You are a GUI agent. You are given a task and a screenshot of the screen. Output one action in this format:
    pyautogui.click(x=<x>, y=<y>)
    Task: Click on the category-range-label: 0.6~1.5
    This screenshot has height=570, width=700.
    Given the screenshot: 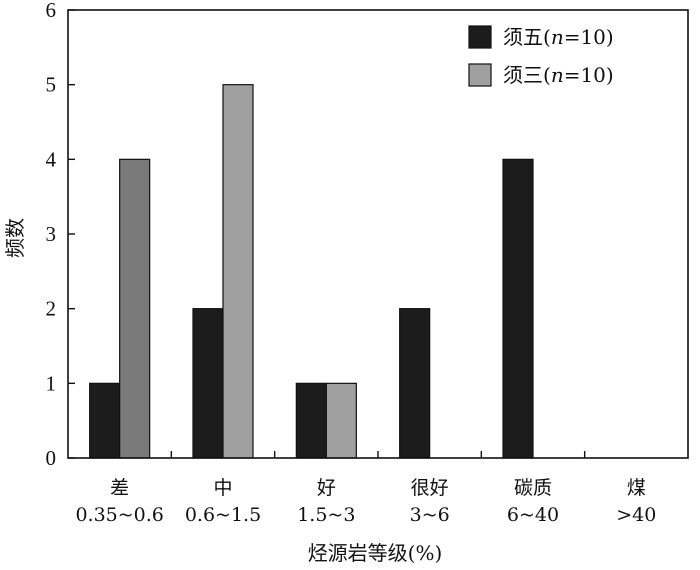 What is the action you would take?
    pyautogui.click(x=223, y=515)
    